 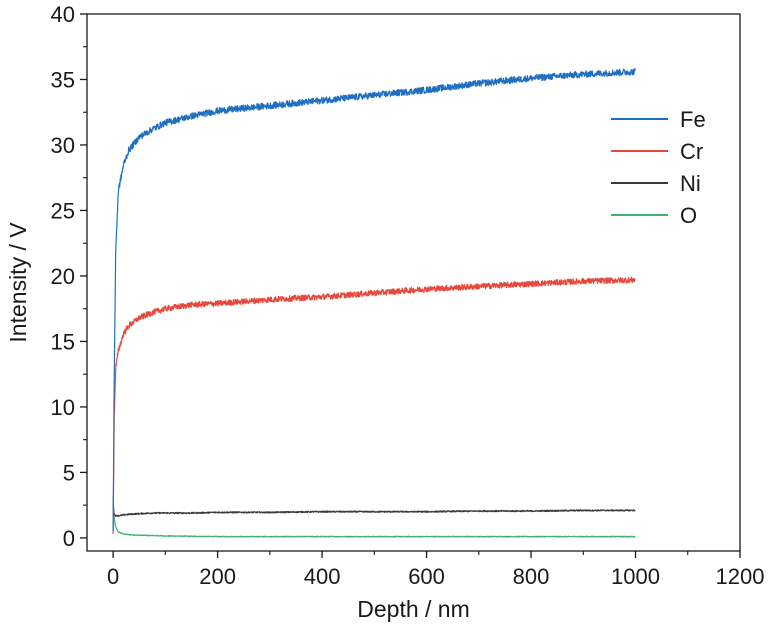 I want to click on y-tick-label: 40, so click(x=63, y=14).